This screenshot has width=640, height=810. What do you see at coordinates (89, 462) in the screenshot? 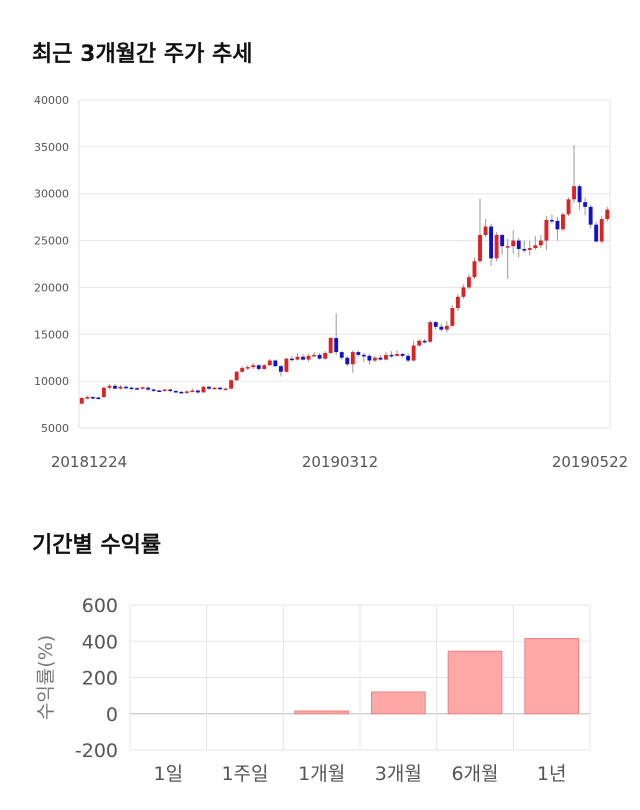
I see `x-tick-label: 20181224` at bounding box center [89, 462].